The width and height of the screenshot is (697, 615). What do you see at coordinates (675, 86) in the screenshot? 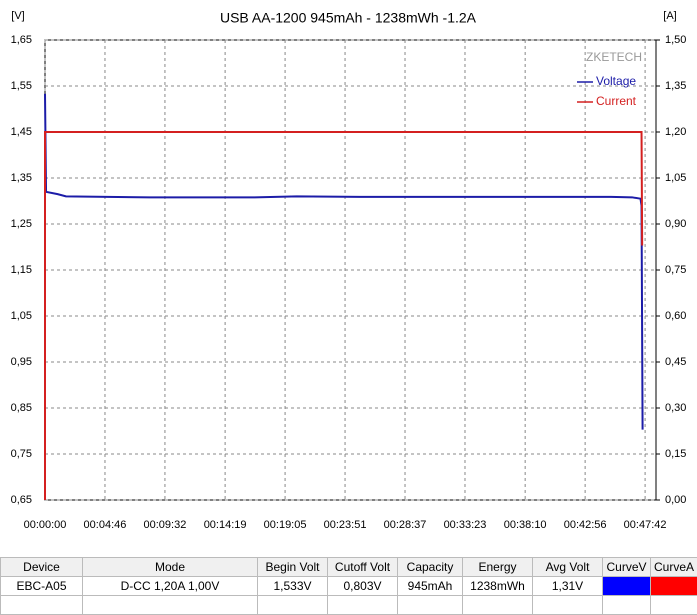
I see `y2-tick-label: 1,35` at bounding box center [675, 86].